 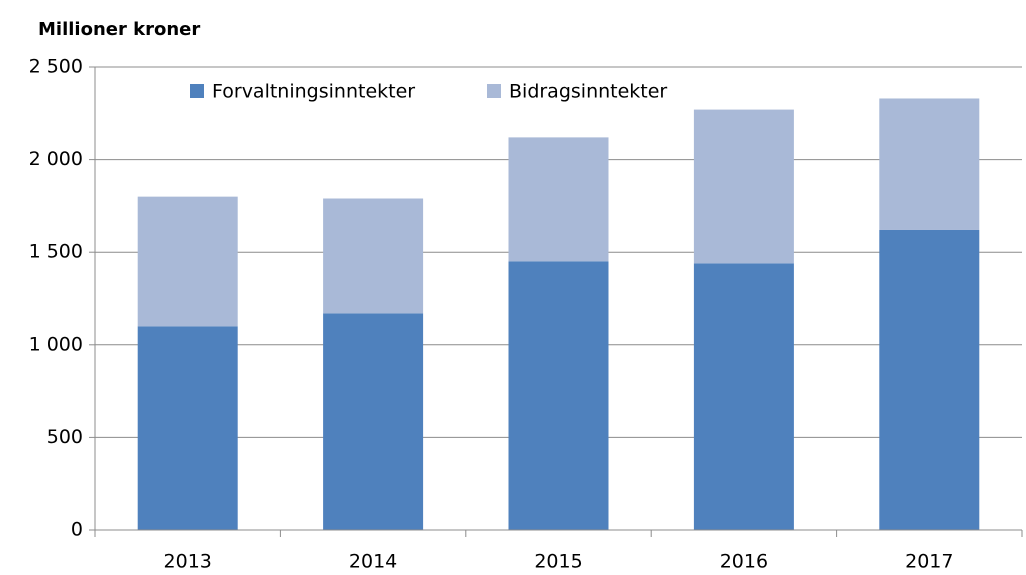 What do you see at coordinates (558, 562) in the screenshot?
I see `x-tick-label: 2015` at bounding box center [558, 562].